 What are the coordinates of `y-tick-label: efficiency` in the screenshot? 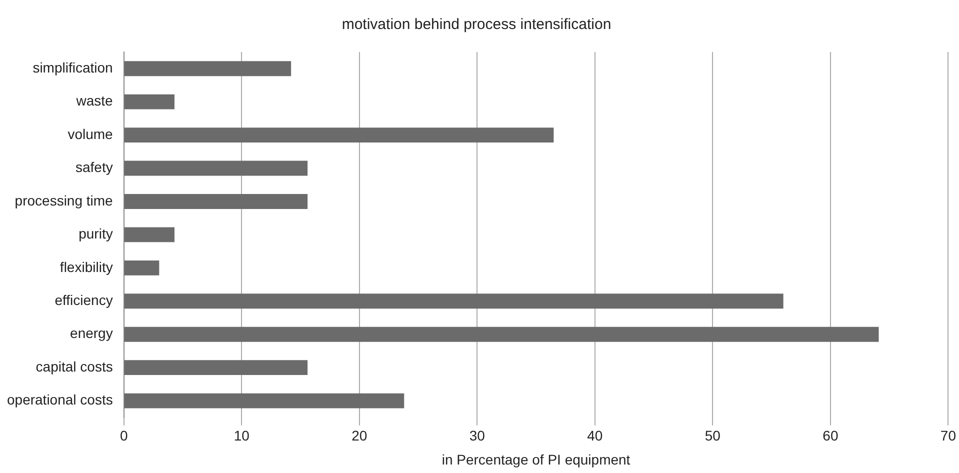 It's located at (83, 300).